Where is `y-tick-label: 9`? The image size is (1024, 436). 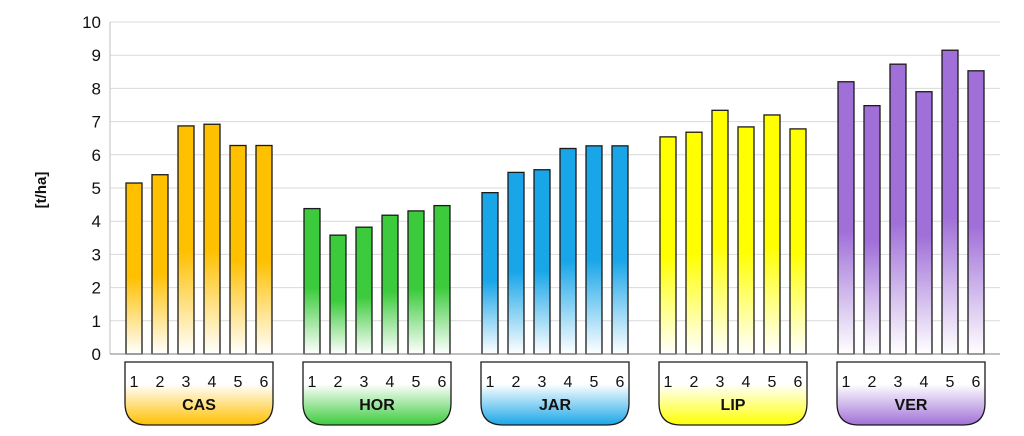
y-tick-label: 9 is located at coordinates (96, 55).